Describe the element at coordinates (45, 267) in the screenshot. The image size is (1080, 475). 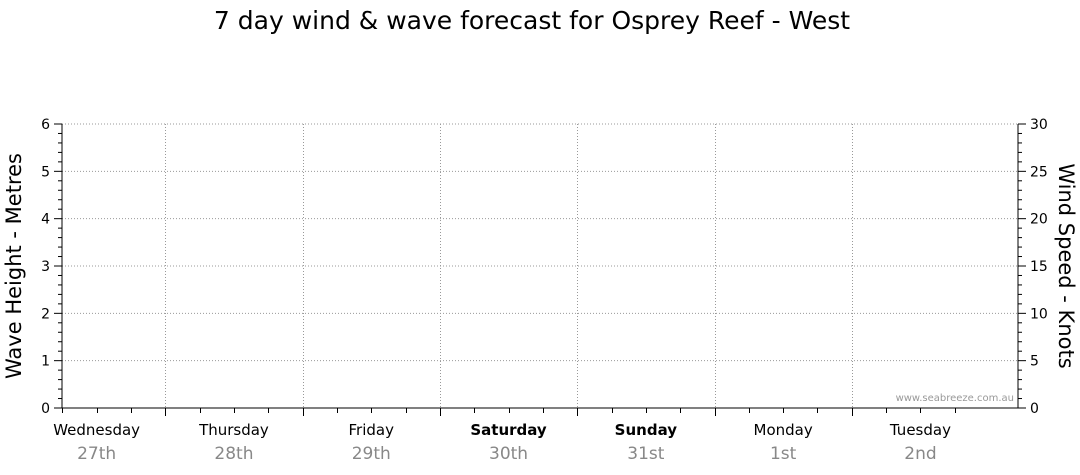
I see `left-tick-label: 3` at that location.